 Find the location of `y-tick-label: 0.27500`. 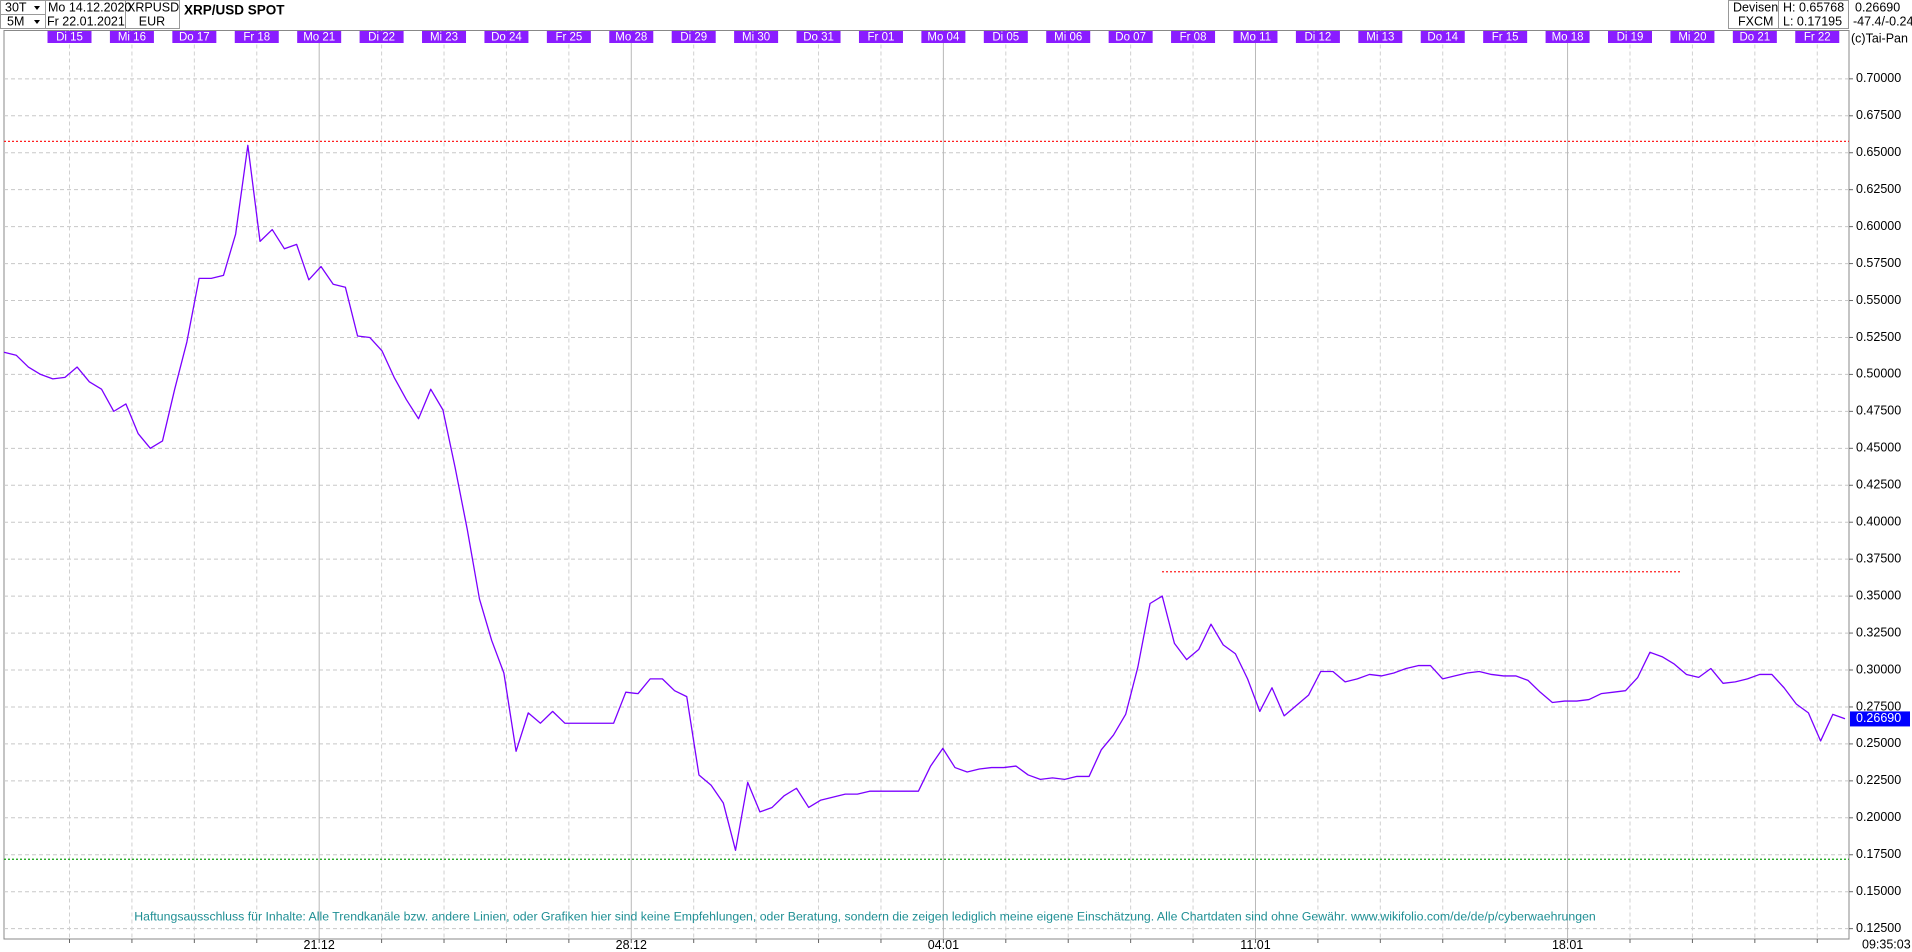

y-tick-label: 0.27500 is located at coordinates (1878, 706).